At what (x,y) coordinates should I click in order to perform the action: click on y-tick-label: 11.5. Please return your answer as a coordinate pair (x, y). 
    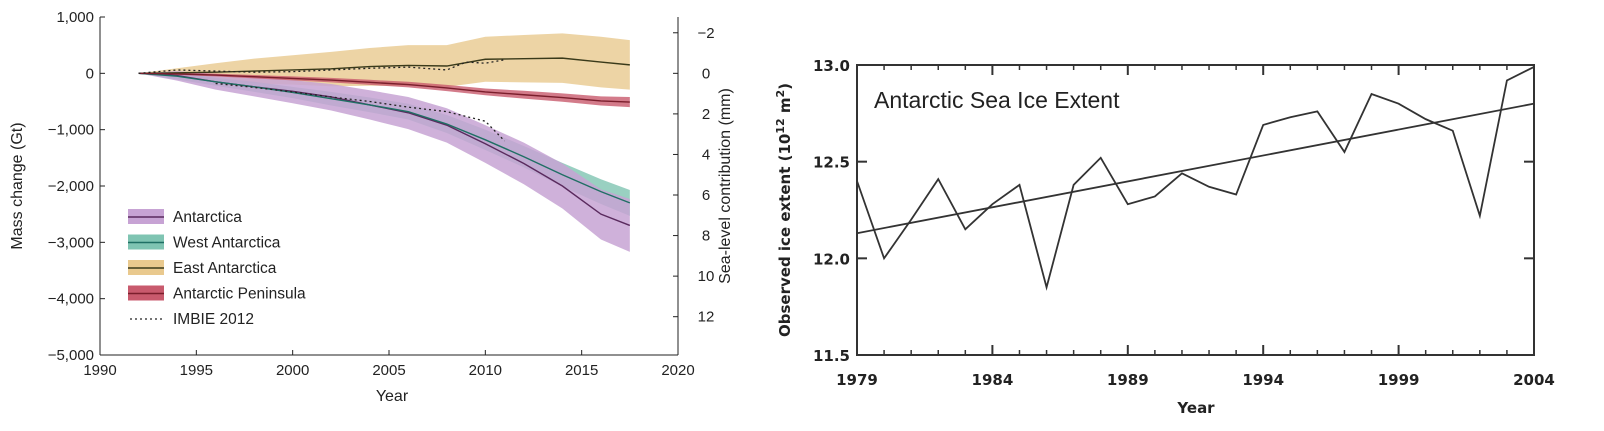
    Looking at the image, I should click on (831, 356).